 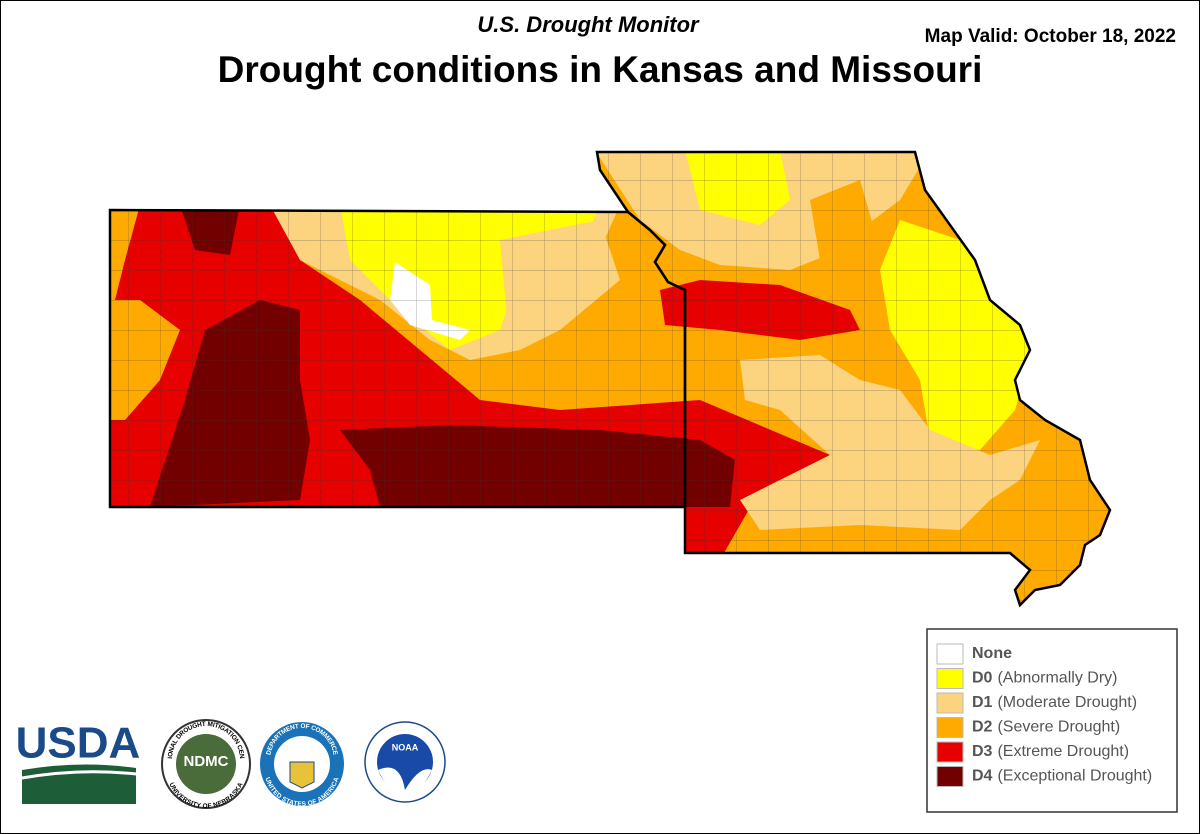 I want to click on legend-code: D3, so click(x=982, y=751).